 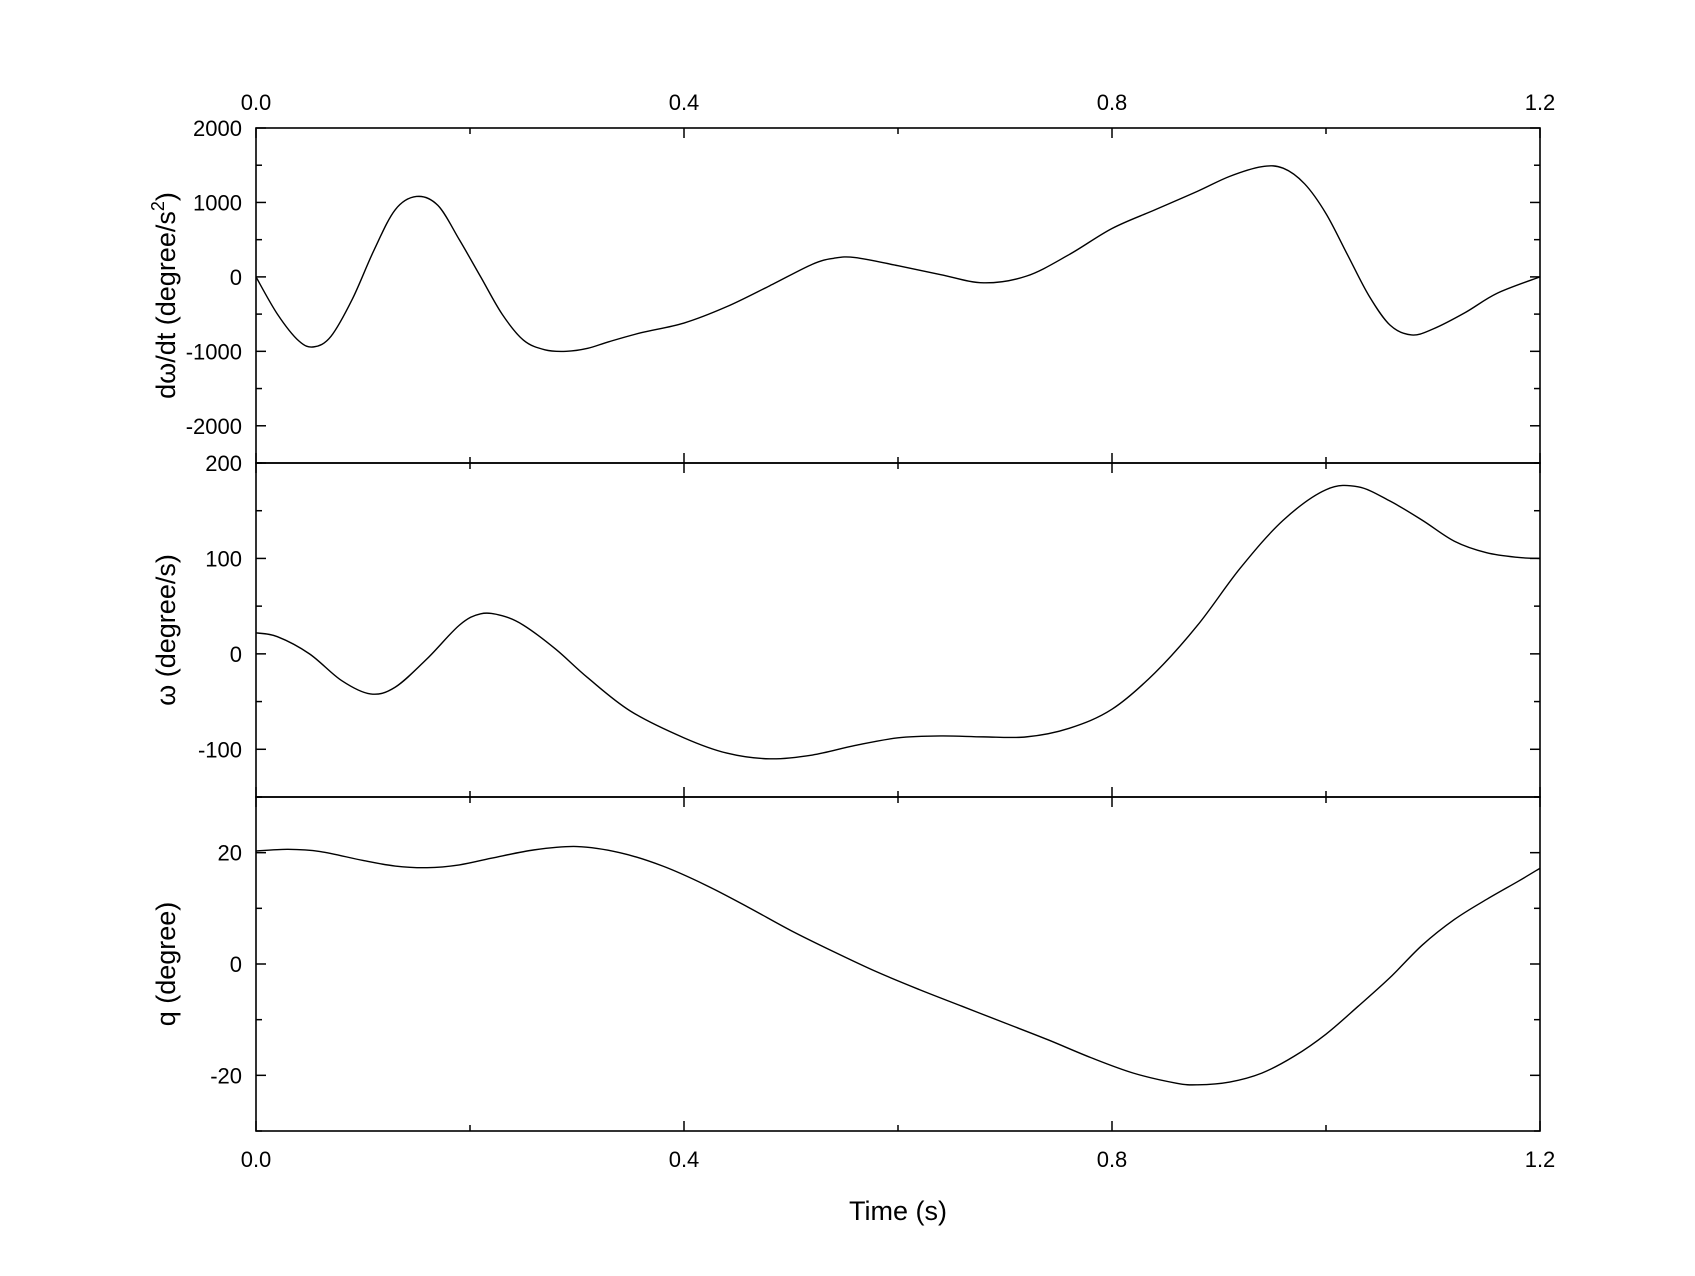 I want to click on y-tick-label: 2000, so click(x=217, y=128).